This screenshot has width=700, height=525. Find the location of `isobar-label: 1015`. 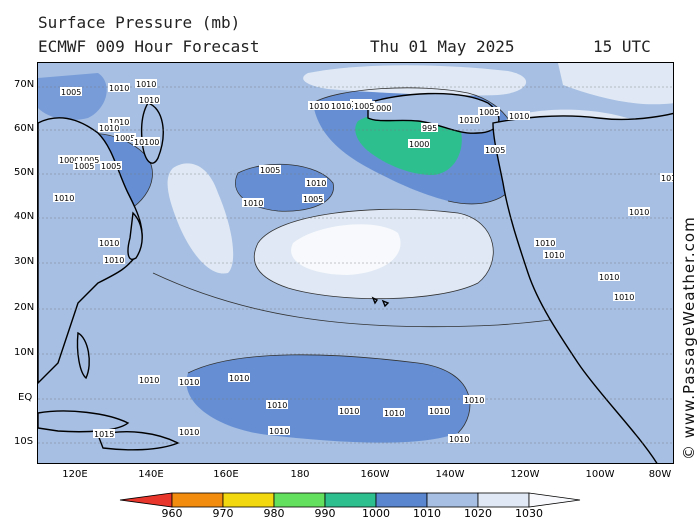

isobar-label: 1015 is located at coordinates (104, 434).